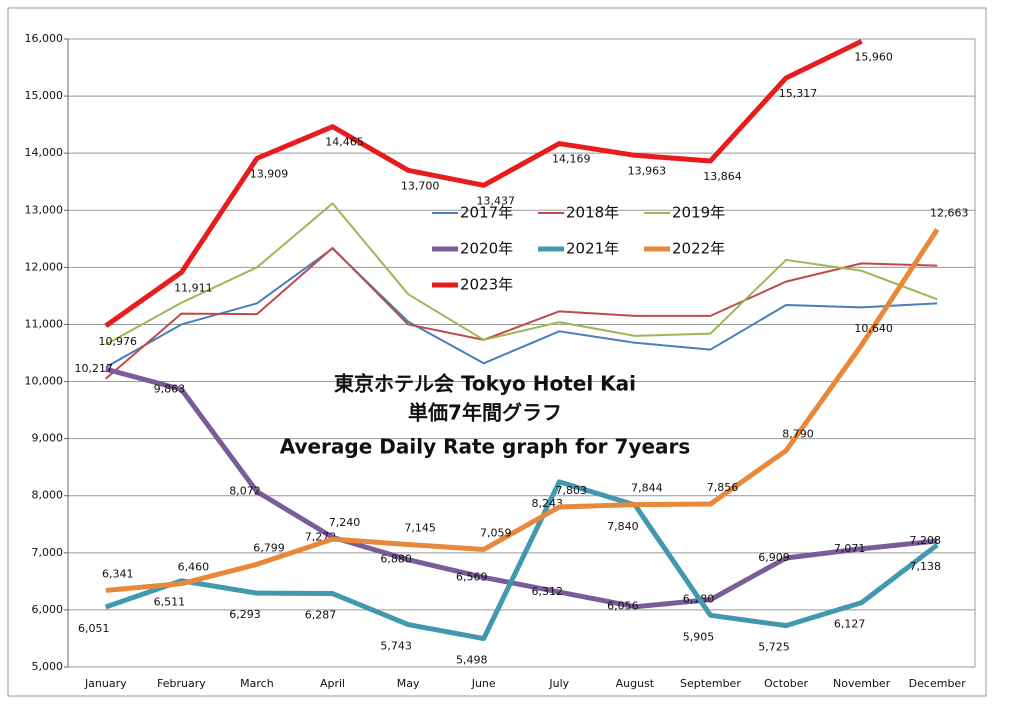  What do you see at coordinates (938, 683) in the screenshot?
I see `x-tick-label: December` at bounding box center [938, 683].